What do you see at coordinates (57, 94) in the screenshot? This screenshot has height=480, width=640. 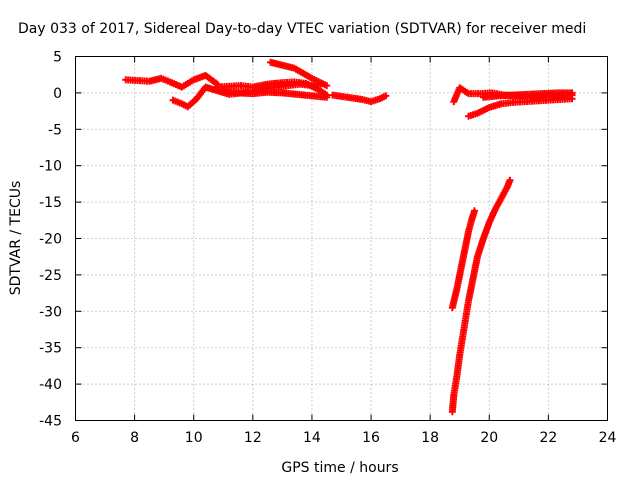 I see `y-tick-label: 0` at bounding box center [57, 94].